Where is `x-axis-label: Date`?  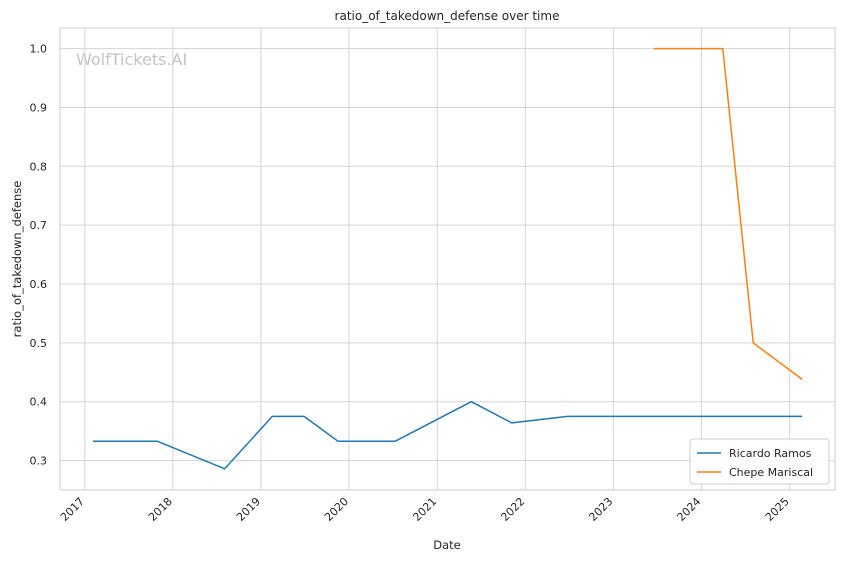 x-axis-label: Date is located at coordinates (447, 545).